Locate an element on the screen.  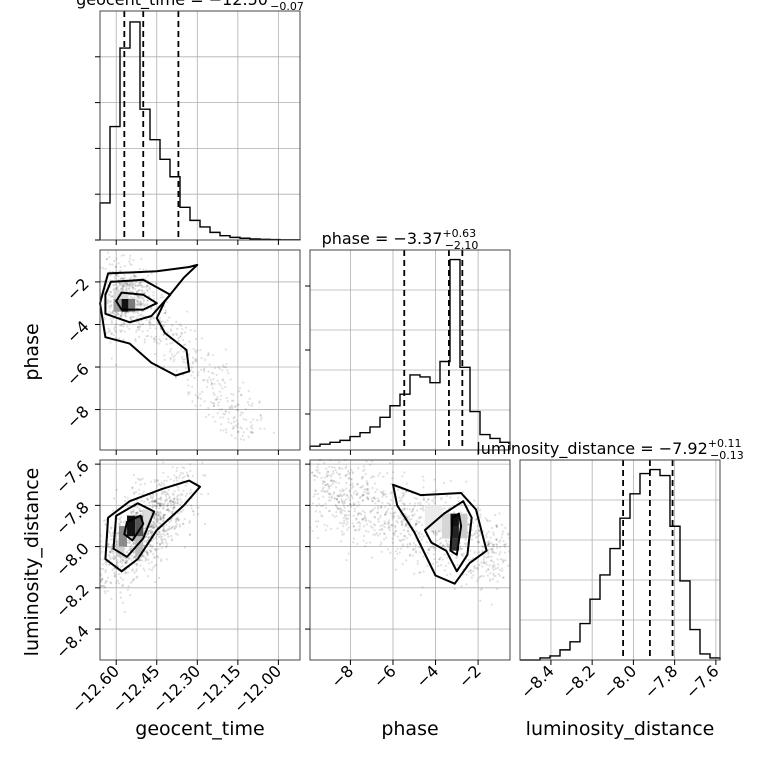
panel-frame is located at coordinates (200, 125).